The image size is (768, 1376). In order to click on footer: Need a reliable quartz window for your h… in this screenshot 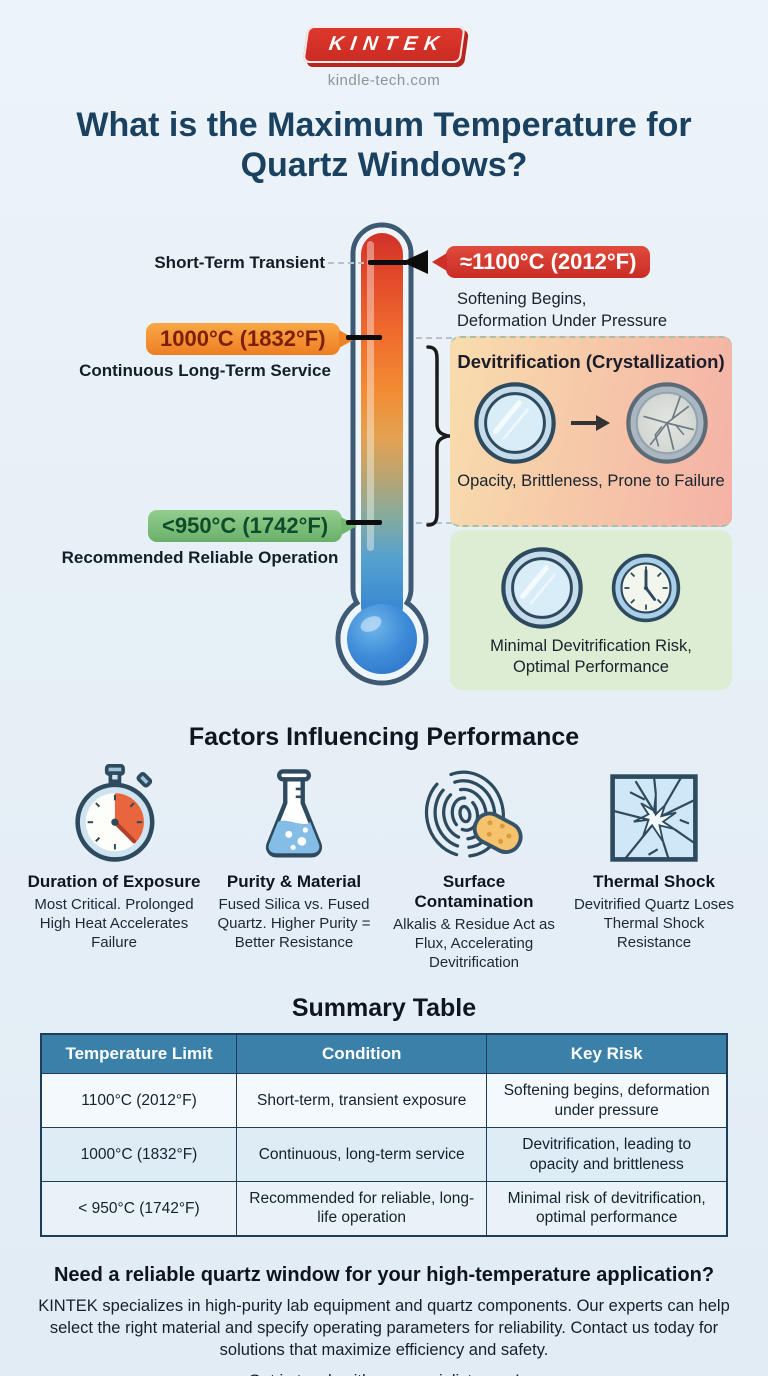, I will do `click(384, 1320)`.